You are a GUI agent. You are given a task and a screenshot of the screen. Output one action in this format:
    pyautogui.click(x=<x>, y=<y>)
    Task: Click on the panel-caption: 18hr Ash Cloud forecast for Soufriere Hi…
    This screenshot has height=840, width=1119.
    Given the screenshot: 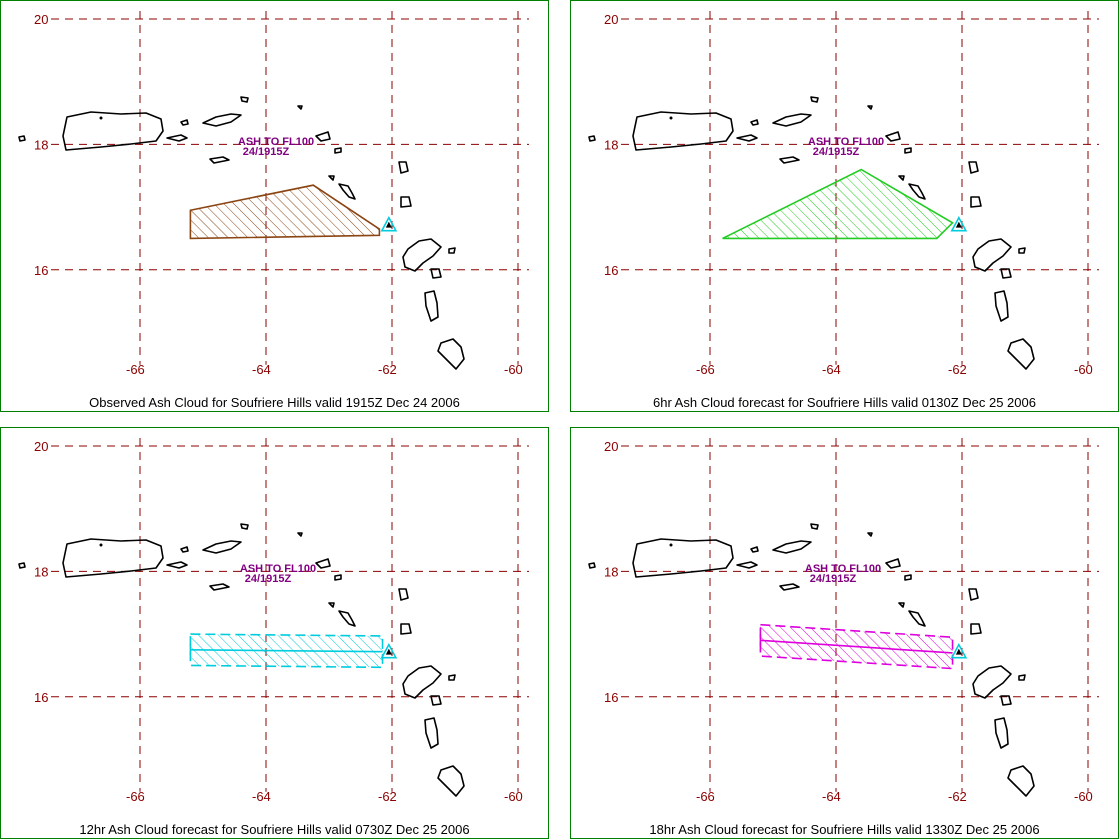 What is the action you would take?
    pyautogui.click(x=844, y=829)
    